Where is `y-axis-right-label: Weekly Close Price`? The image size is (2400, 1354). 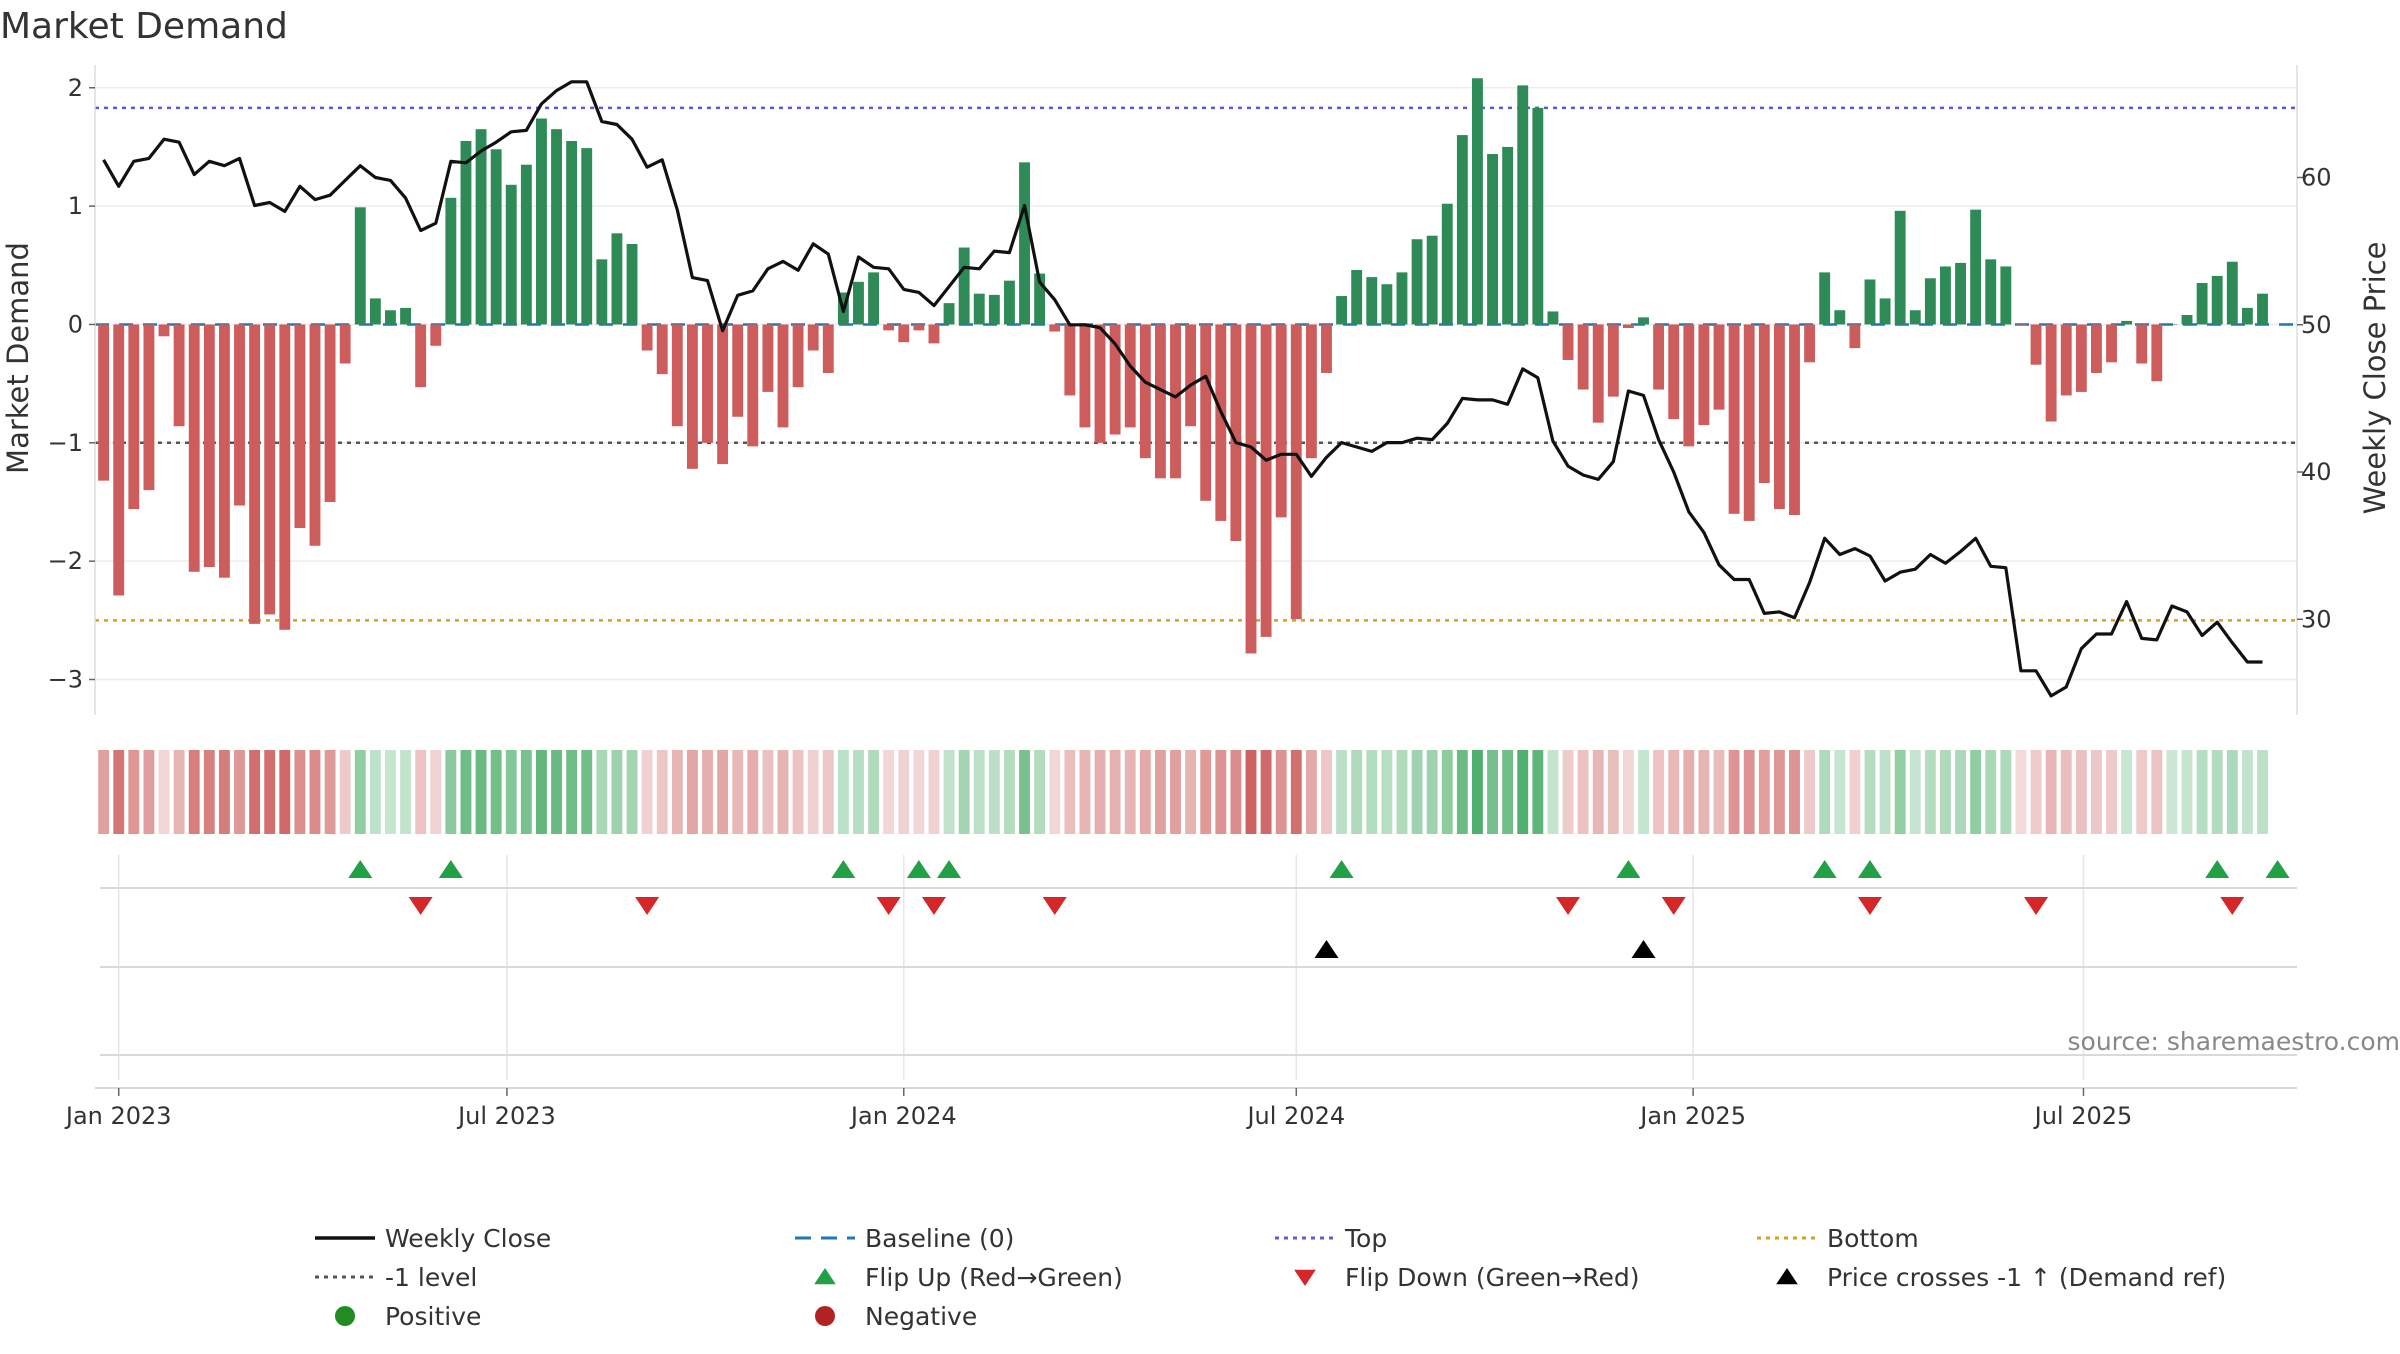
y-axis-right-label: Weekly Close Price is located at coordinates (2375, 378).